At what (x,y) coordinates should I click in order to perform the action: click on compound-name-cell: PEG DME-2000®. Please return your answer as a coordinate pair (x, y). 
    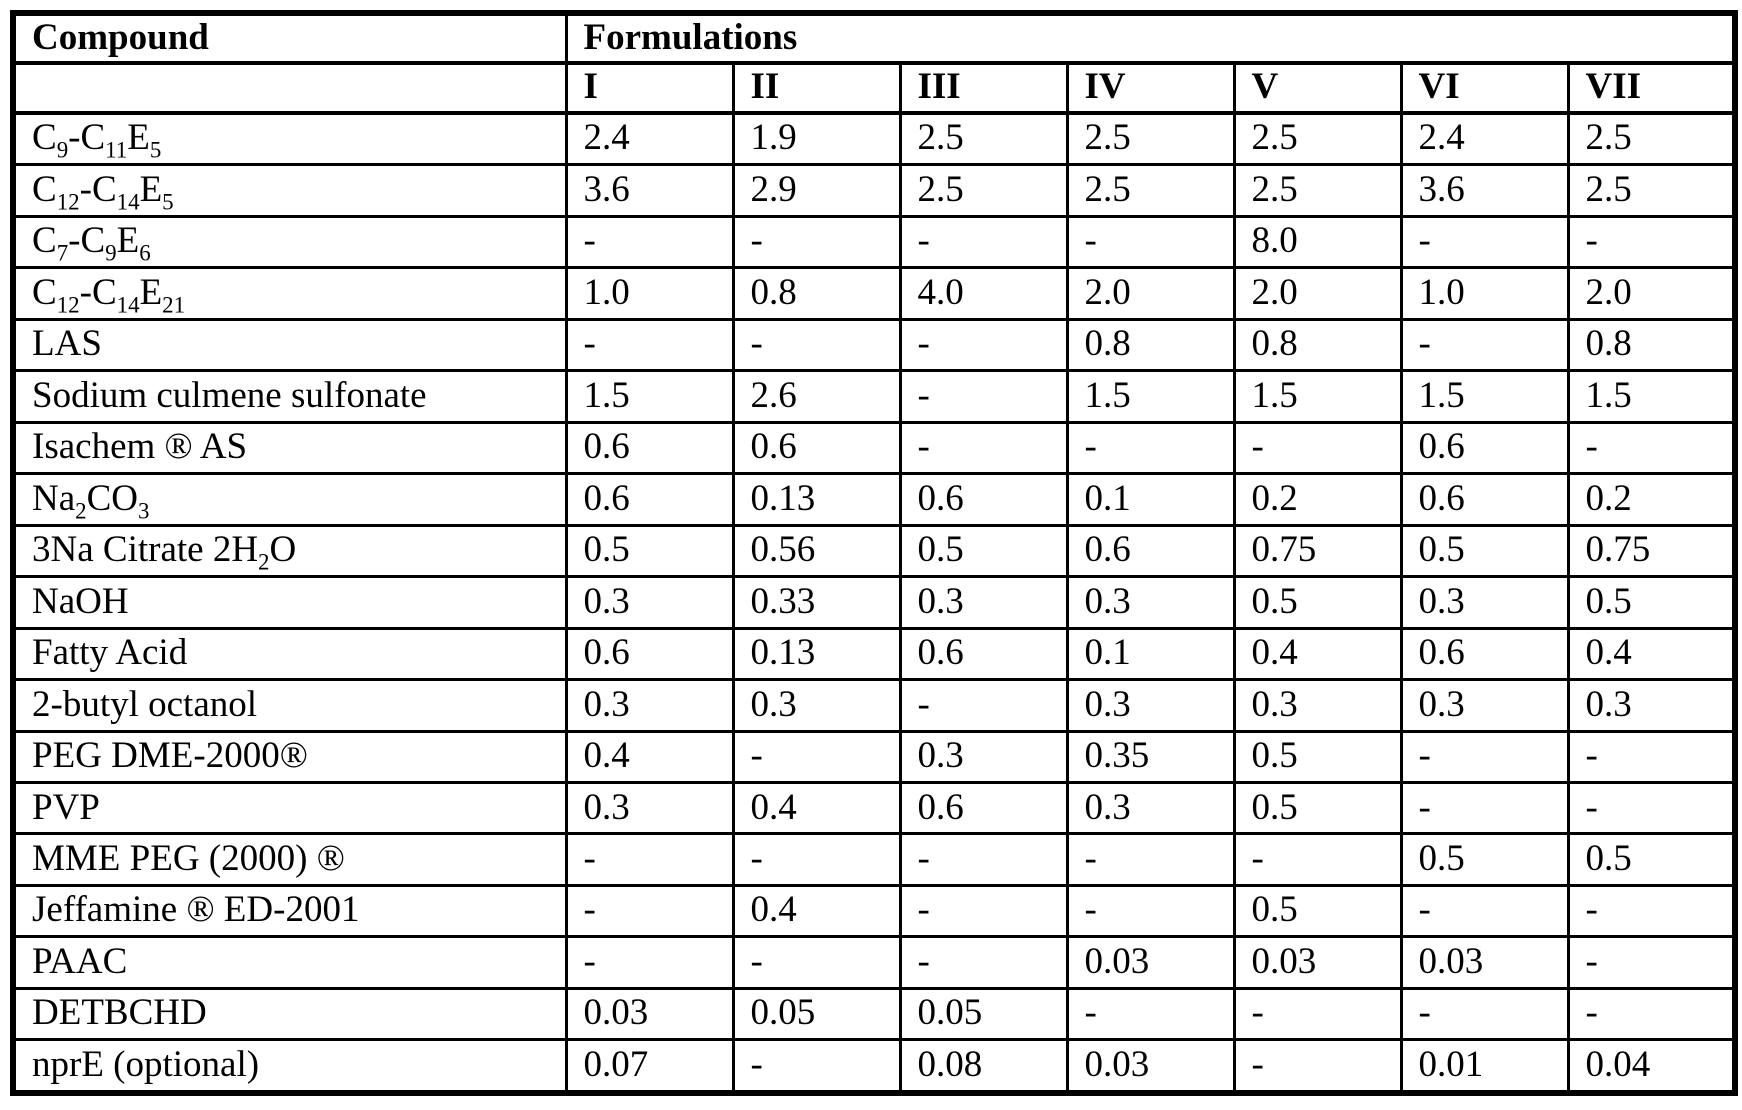
    Looking at the image, I should click on (289, 757).